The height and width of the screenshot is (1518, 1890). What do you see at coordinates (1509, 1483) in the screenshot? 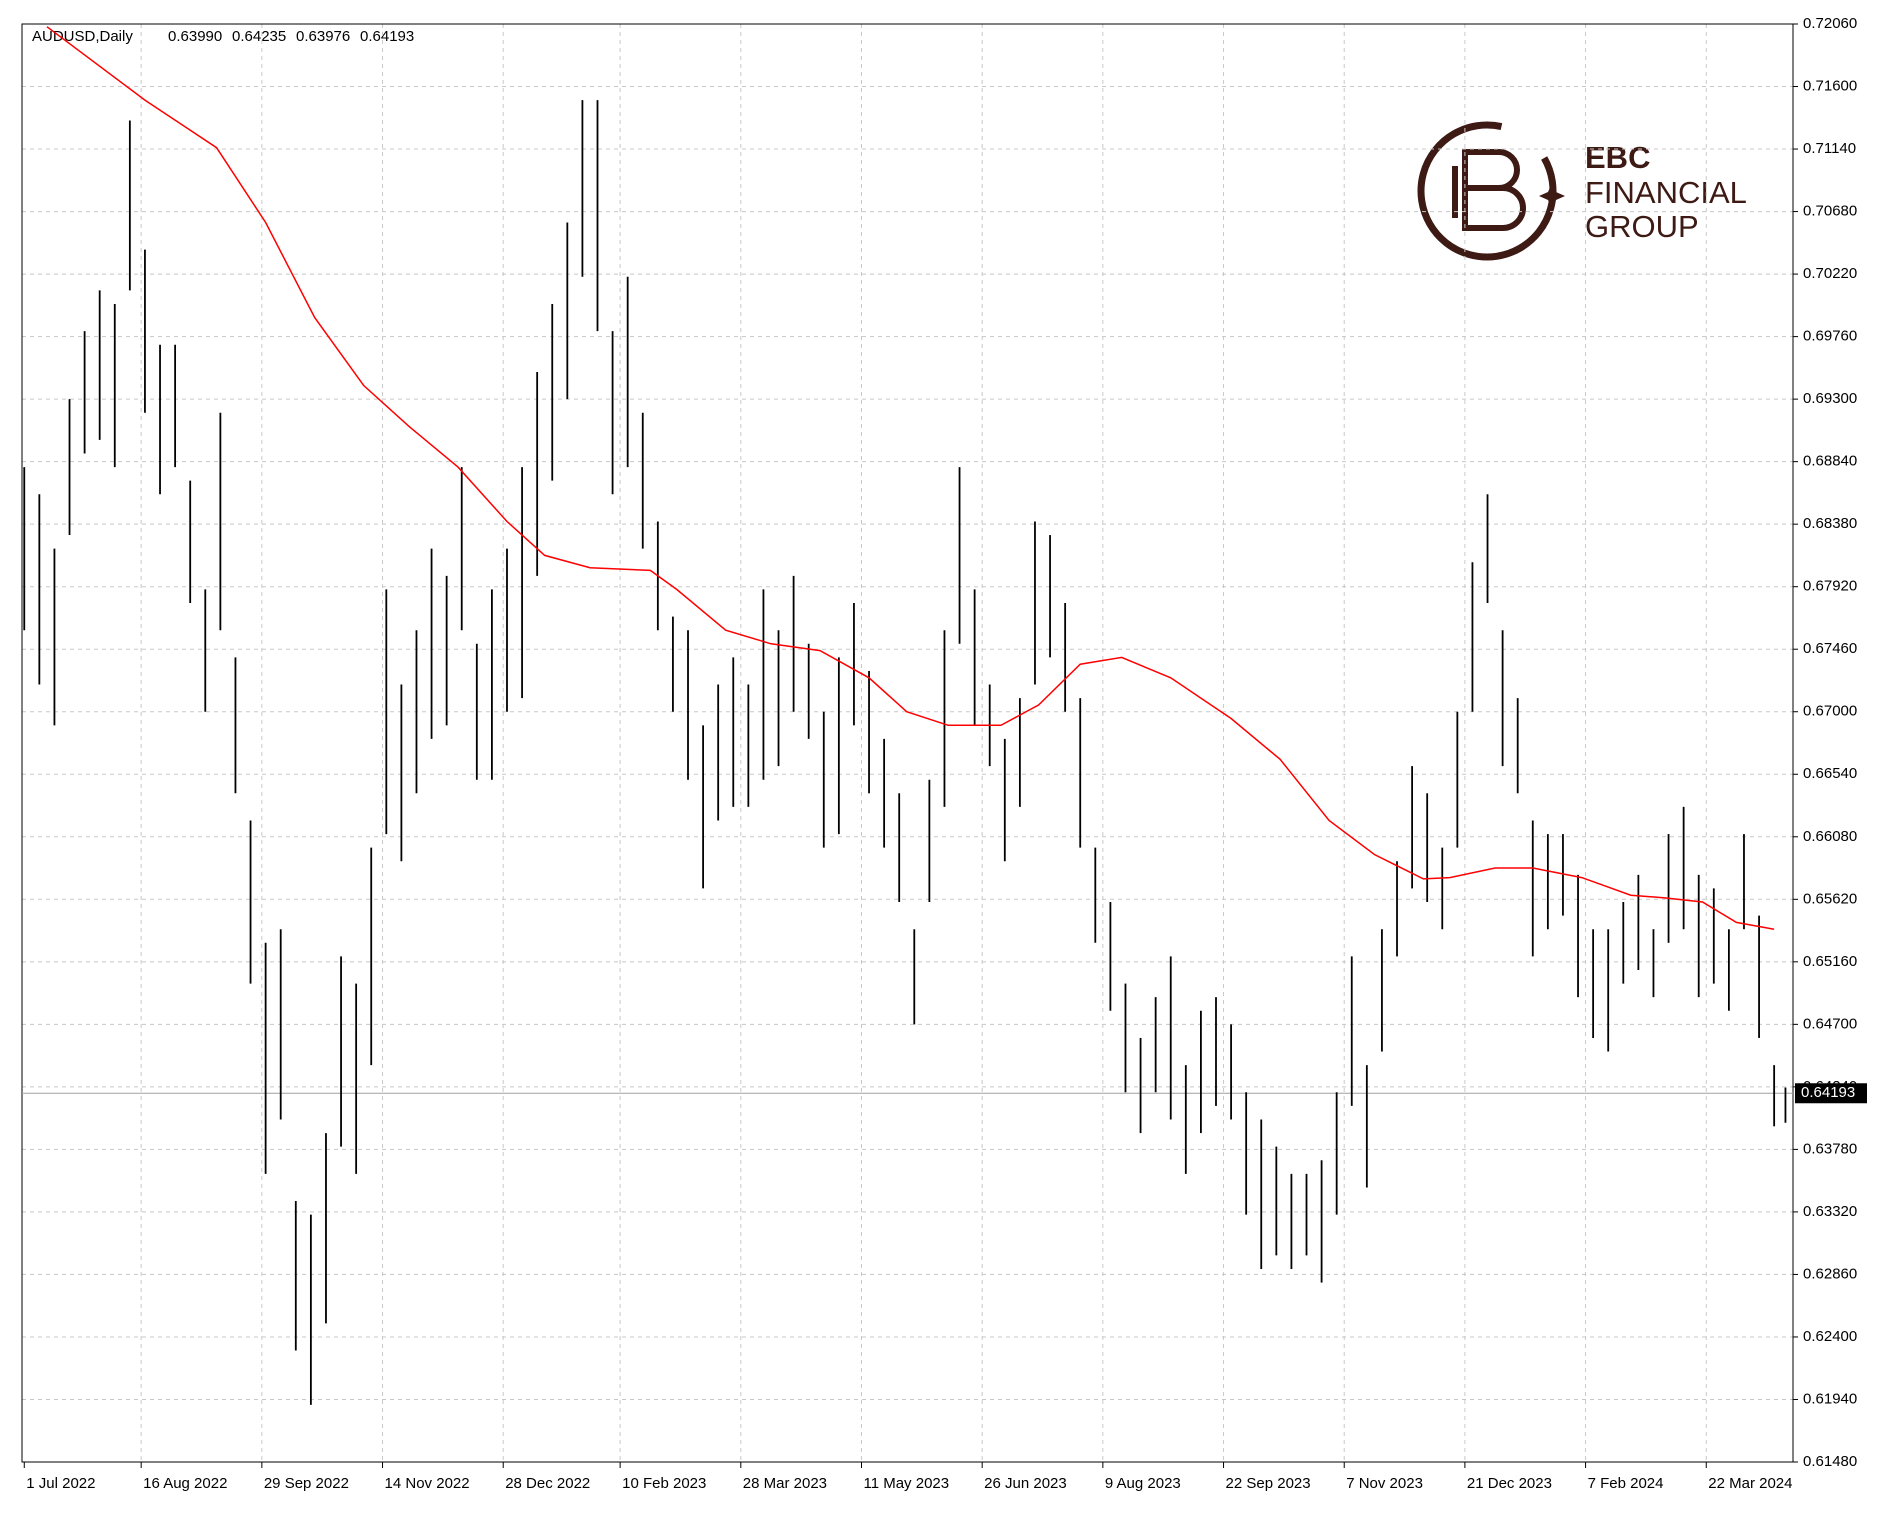
I see `x-tick-label: 21 Dec 2023` at bounding box center [1509, 1483].